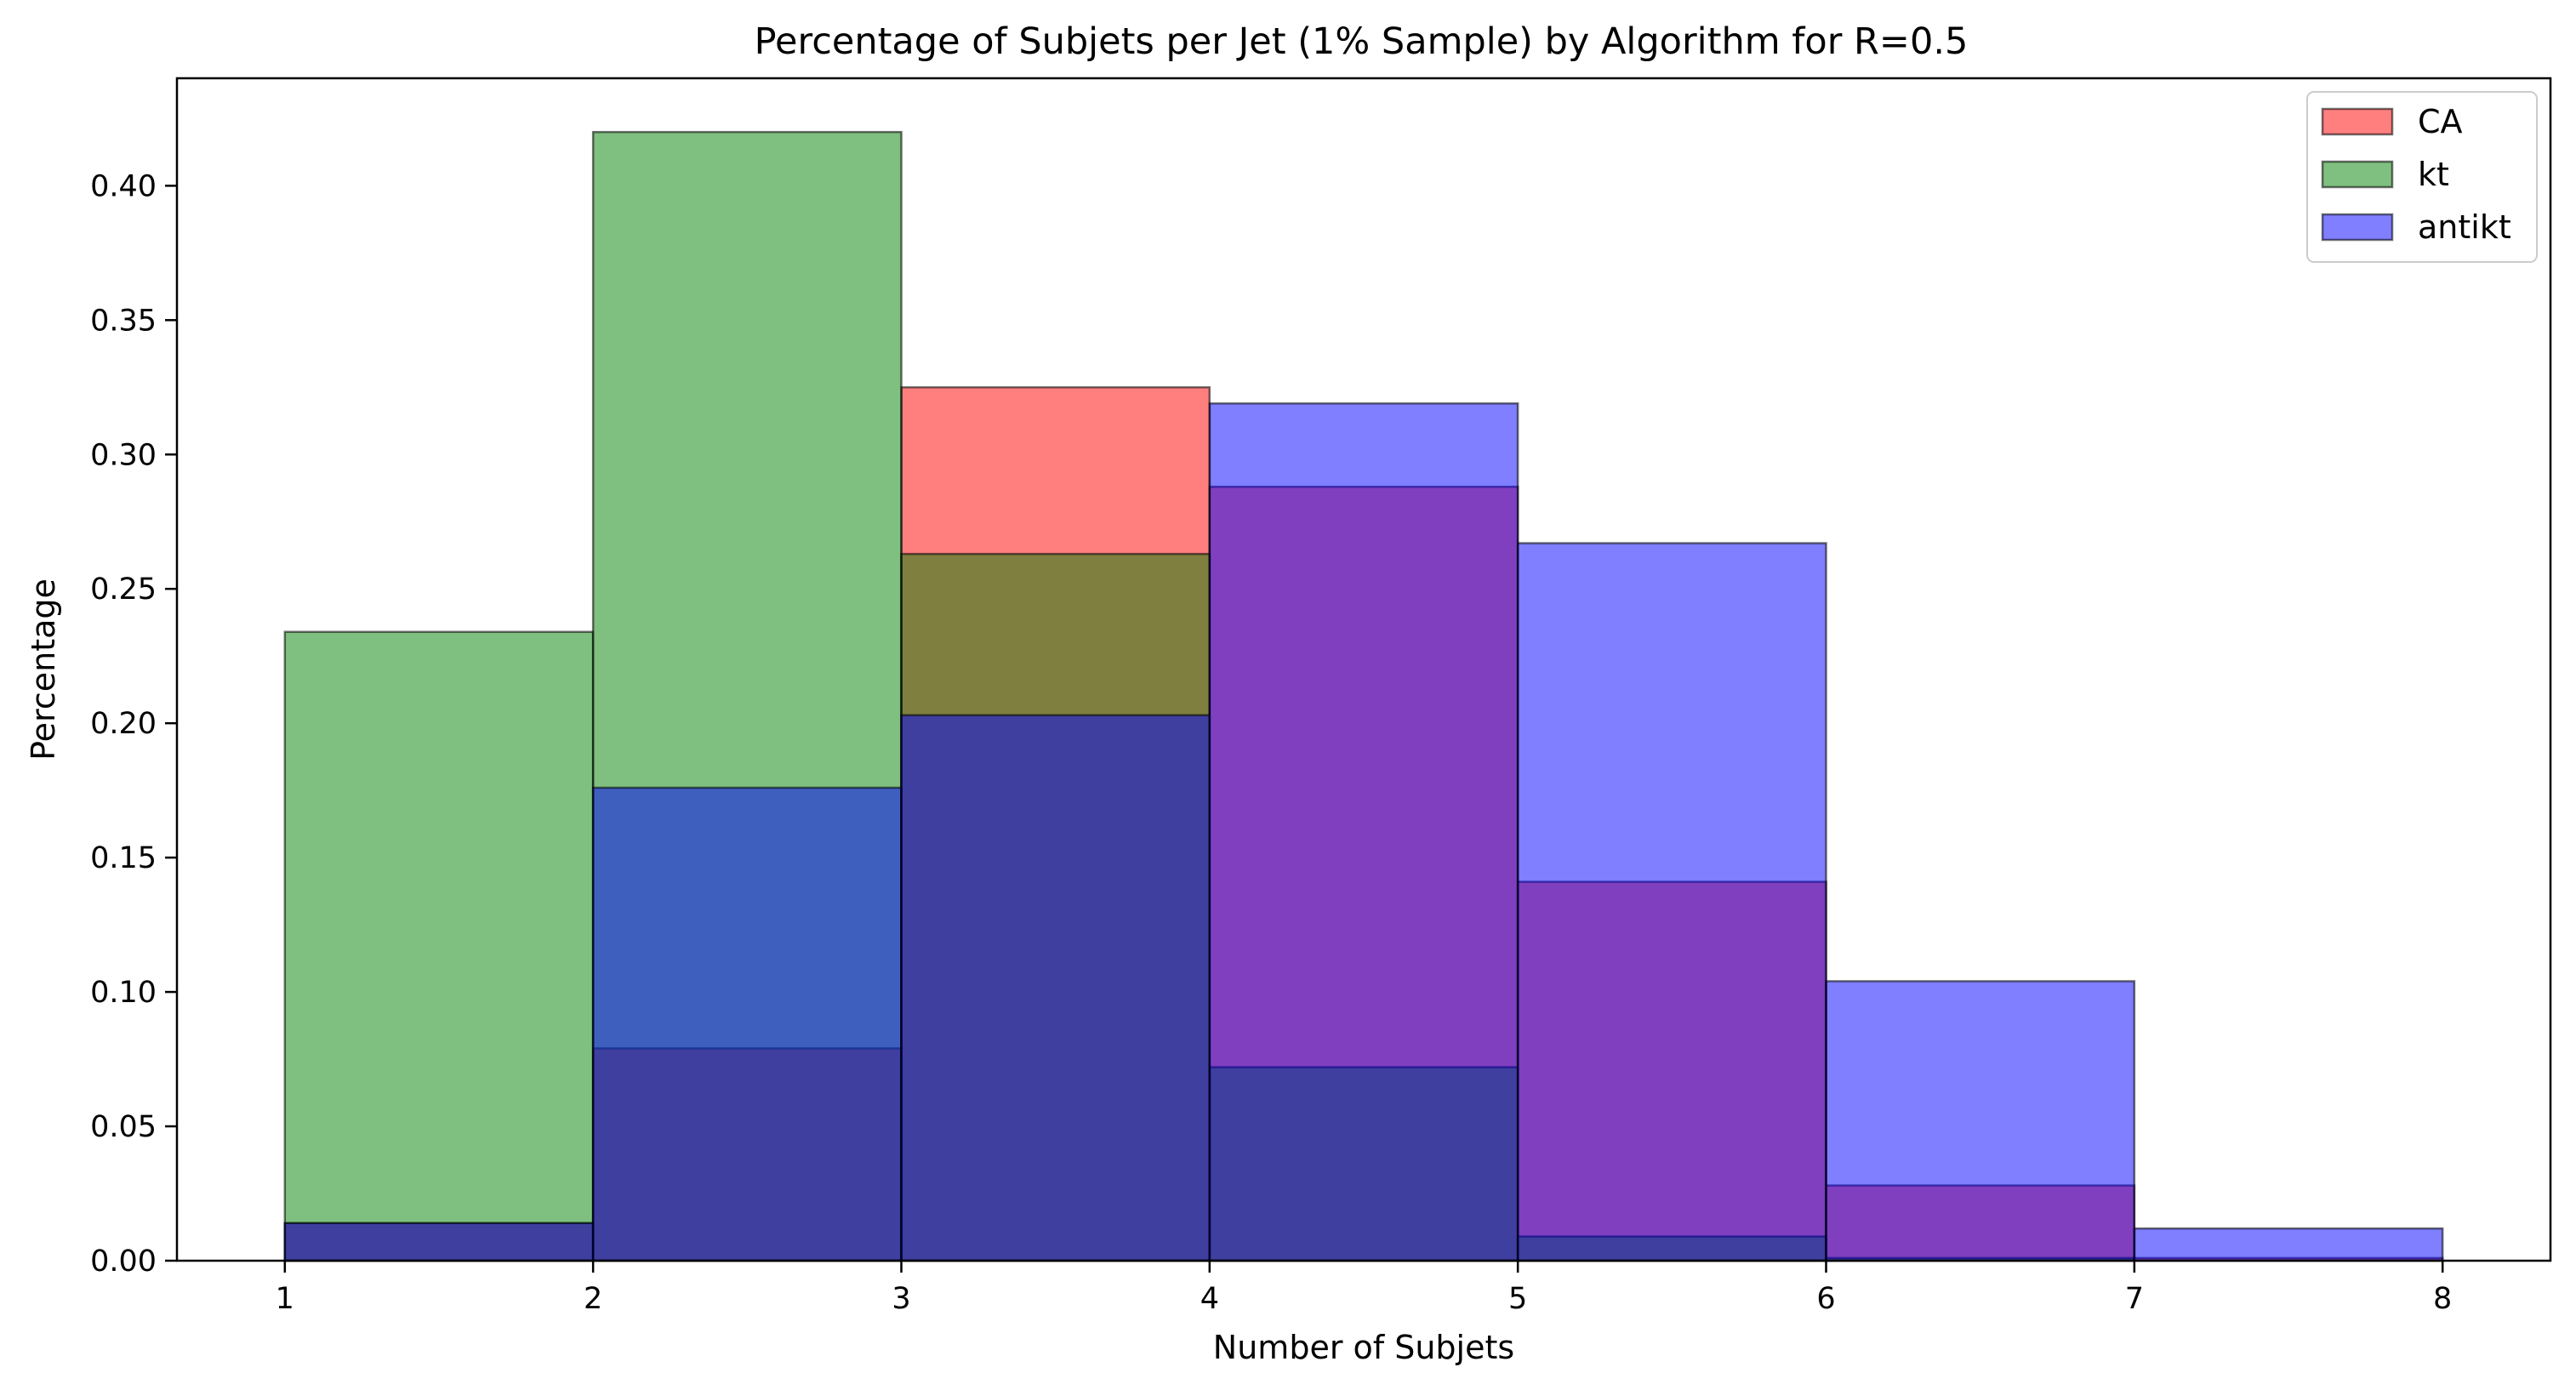  What do you see at coordinates (124, 724) in the screenshot?
I see `y-tick-label-0.20: 0.20` at bounding box center [124, 724].